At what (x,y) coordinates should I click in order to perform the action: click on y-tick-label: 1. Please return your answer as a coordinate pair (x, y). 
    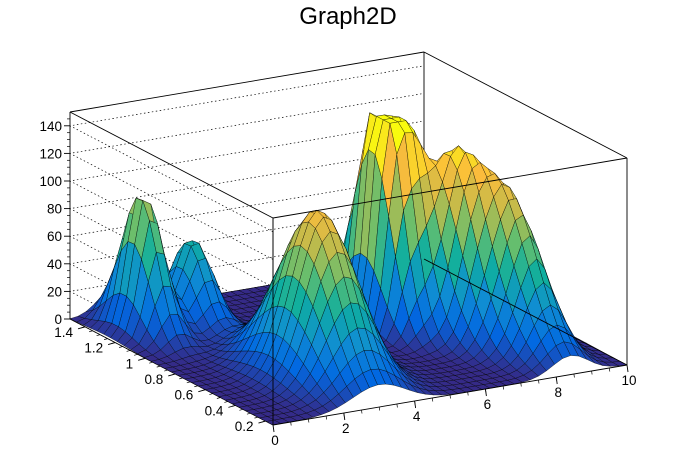
    Looking at the image, I should click on (130, 363).